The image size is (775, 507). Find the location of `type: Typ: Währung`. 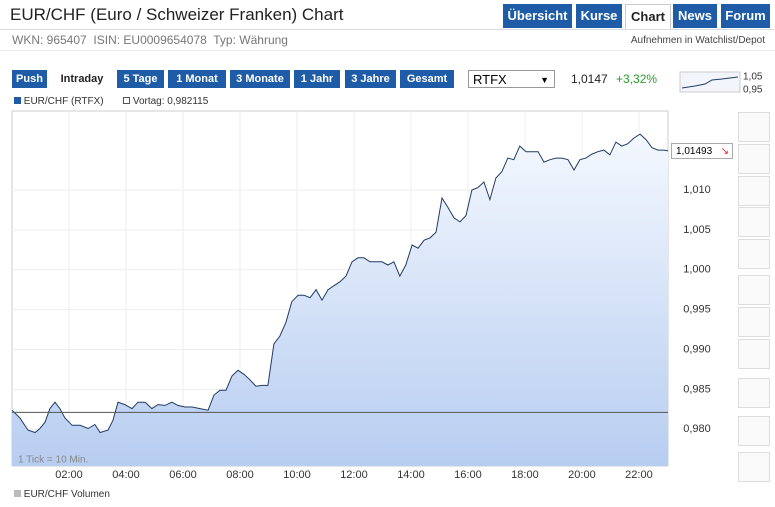

type: Typ: Währung is located at coordinates (250, 40).